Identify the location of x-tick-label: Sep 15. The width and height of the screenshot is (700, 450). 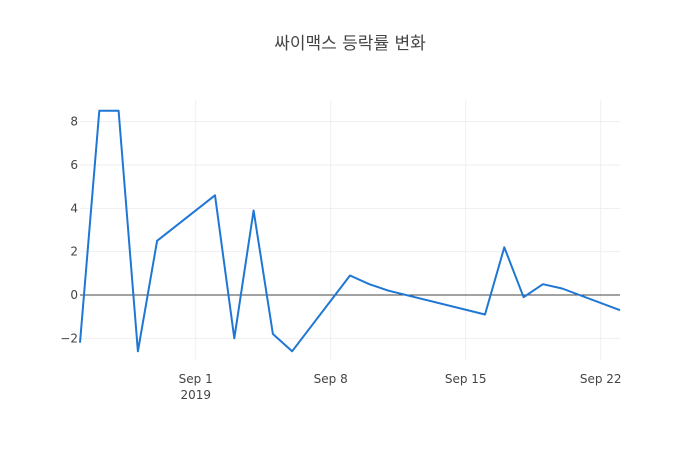
(466, 379).